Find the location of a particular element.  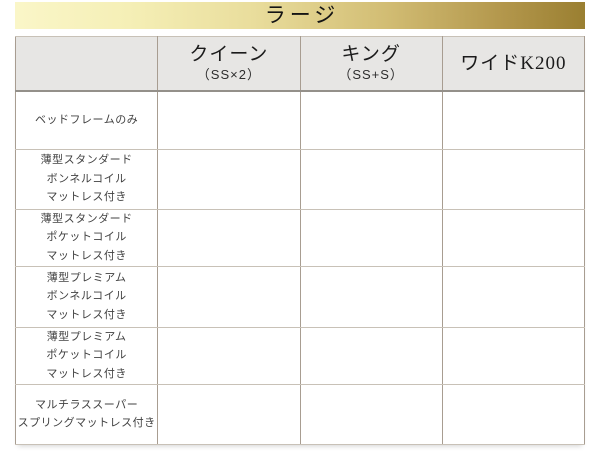

row-label: 薄型スタンダード ポケットコイル マットレス付き is located at coordinates (86, 237).